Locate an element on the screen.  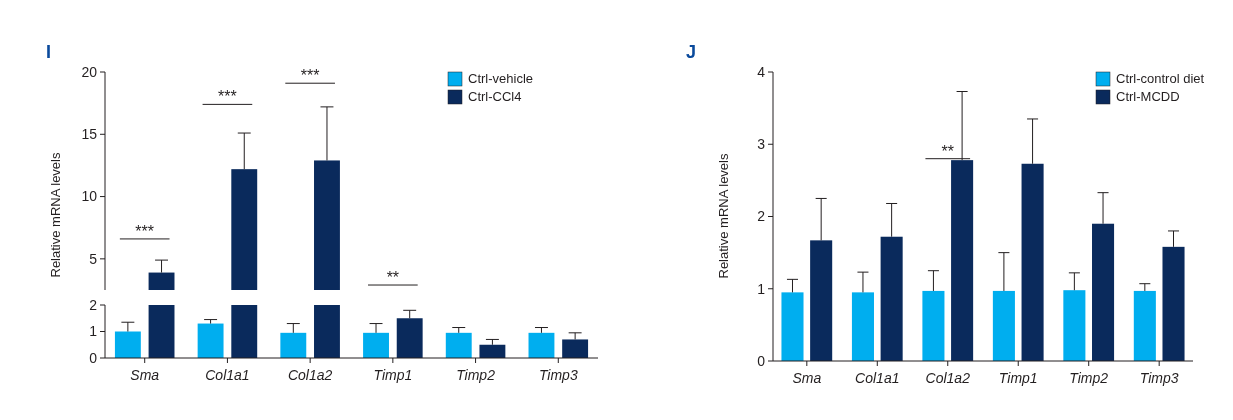
y-tick-label: 5 is located at coordinates (93, 258).